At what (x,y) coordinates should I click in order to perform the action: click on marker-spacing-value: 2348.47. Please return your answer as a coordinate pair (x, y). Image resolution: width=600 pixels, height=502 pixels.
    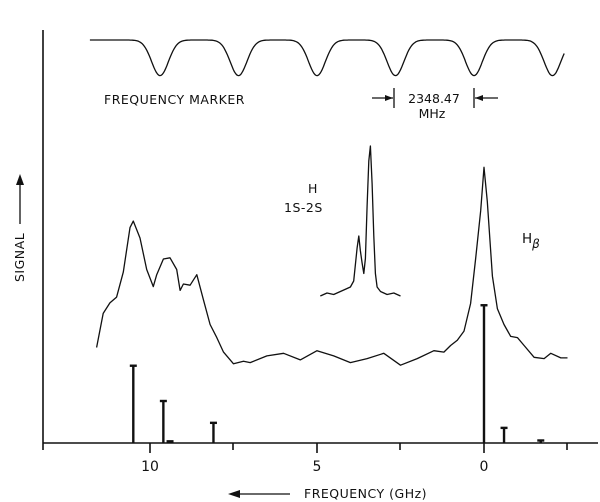
    Looking at the image, I should click on (434, 98).